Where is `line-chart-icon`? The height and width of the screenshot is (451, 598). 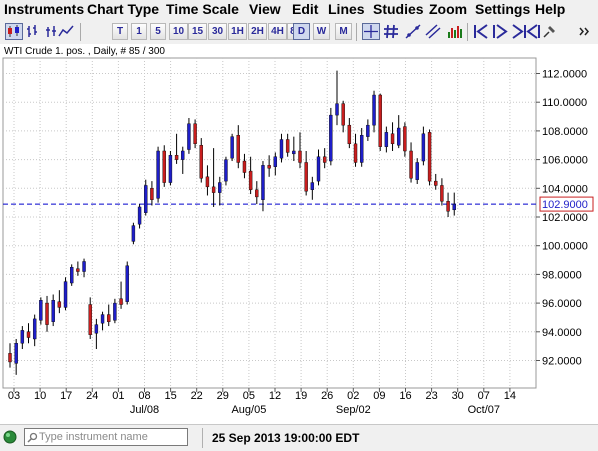 line-chart-icon is located at coordinates (66, 31).